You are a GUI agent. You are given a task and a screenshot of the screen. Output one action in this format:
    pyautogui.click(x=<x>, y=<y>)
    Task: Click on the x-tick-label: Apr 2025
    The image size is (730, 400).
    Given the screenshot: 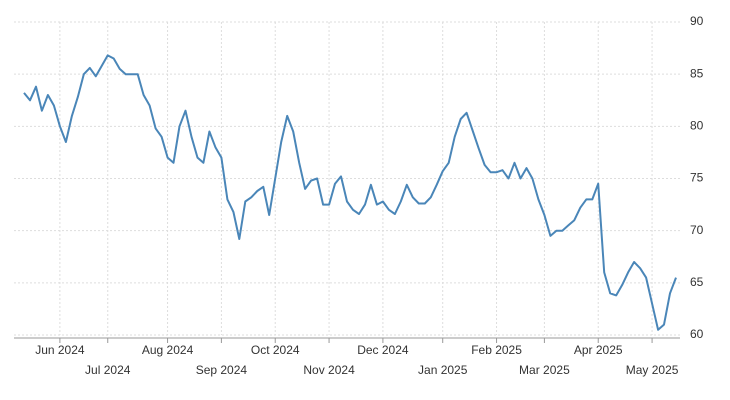 What is the action you would take?
    pyautogui.click(x=598, y=350)
    